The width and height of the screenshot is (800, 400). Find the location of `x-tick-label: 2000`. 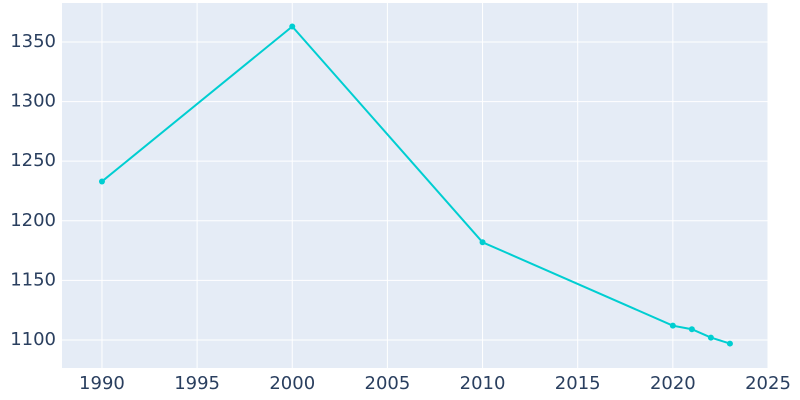

x-tick-label: 2000 is located at coordinates (292, 383).